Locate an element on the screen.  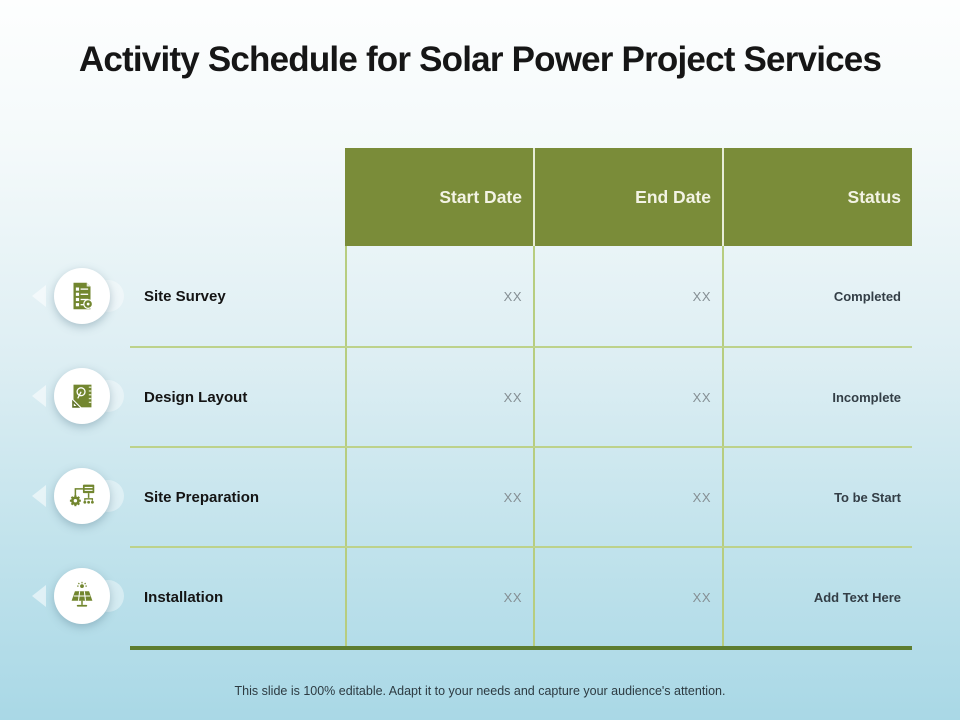
column-header-end-date: End Date is located at coordinates (627, 197).